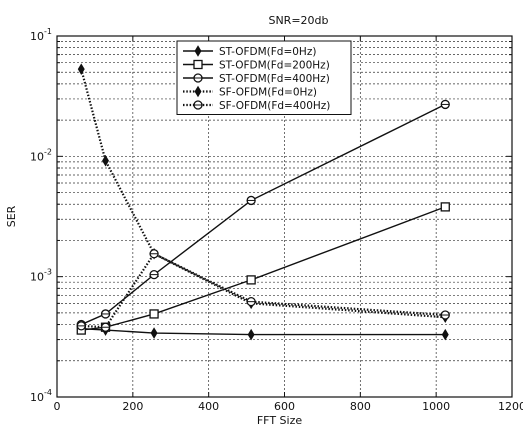 The image size is (523, 426). I want to click on legend-label: SF-OFDM(Fd=400Hz), so click(274, 106).